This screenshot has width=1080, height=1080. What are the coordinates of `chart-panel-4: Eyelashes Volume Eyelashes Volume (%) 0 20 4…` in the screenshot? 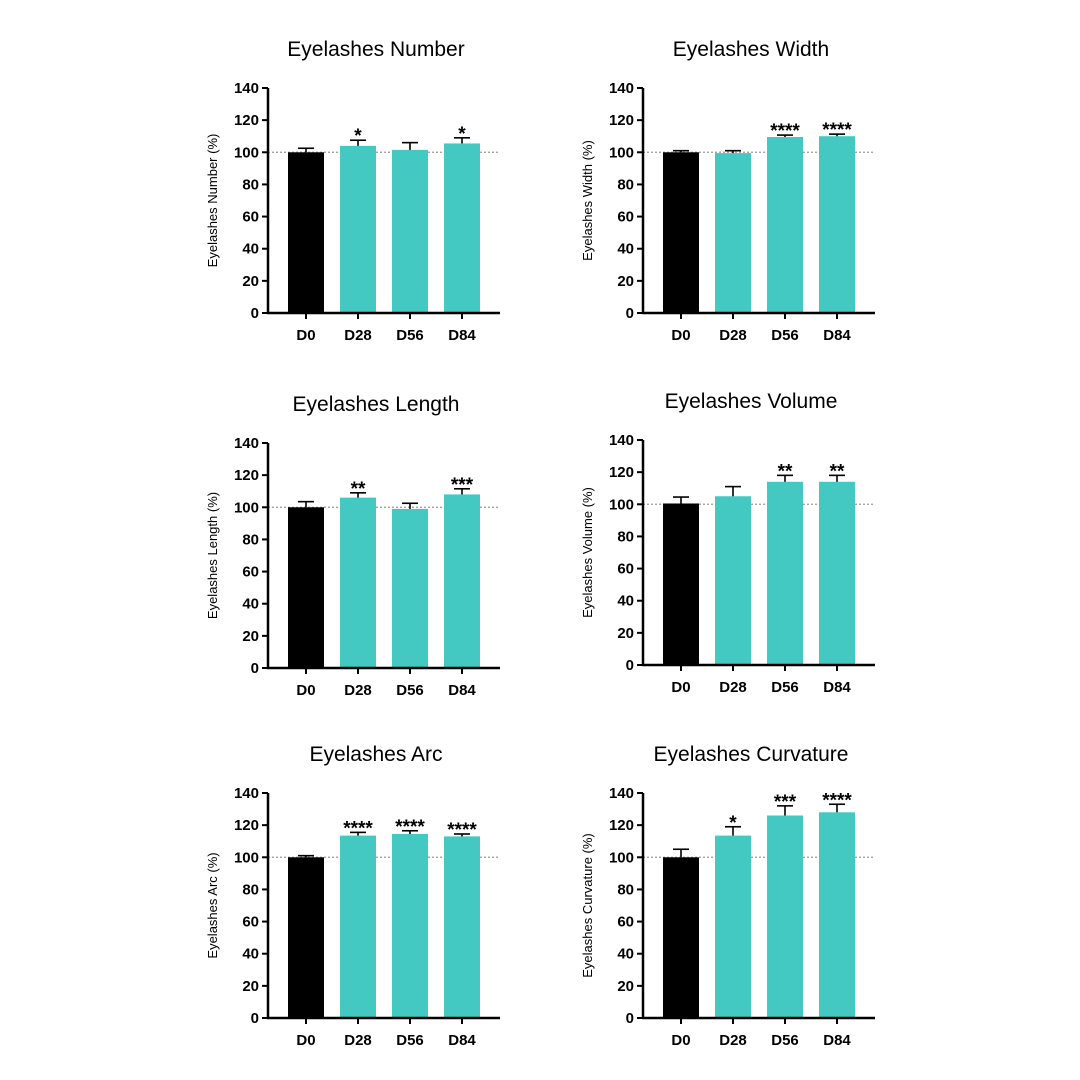 It's located at (727, 543).